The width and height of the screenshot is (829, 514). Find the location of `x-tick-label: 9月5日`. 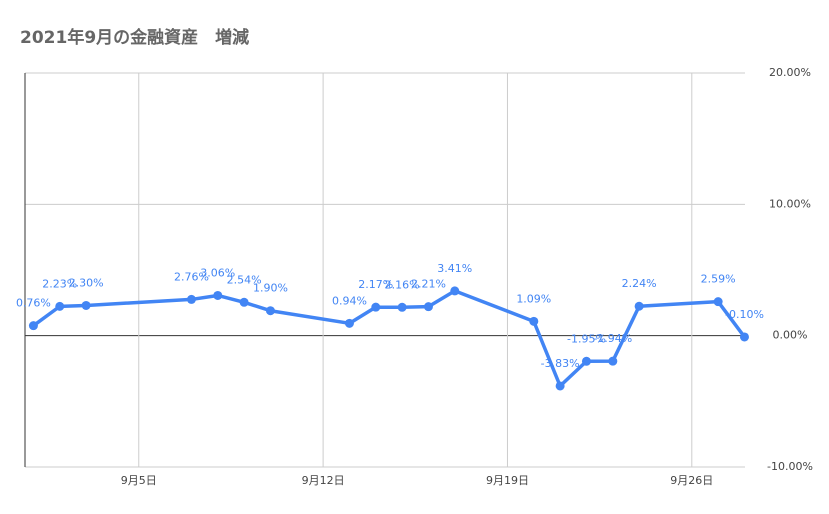

x-tick-label: 9月5日 is located at coordinates (139, 480).